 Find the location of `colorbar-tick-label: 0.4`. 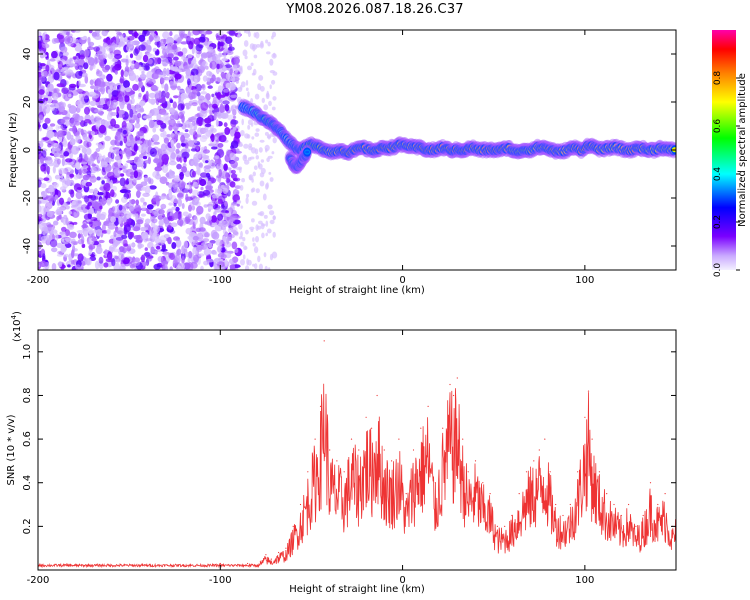

colorbar-tick-label: 0.4 is located at coordinates (718, 174).